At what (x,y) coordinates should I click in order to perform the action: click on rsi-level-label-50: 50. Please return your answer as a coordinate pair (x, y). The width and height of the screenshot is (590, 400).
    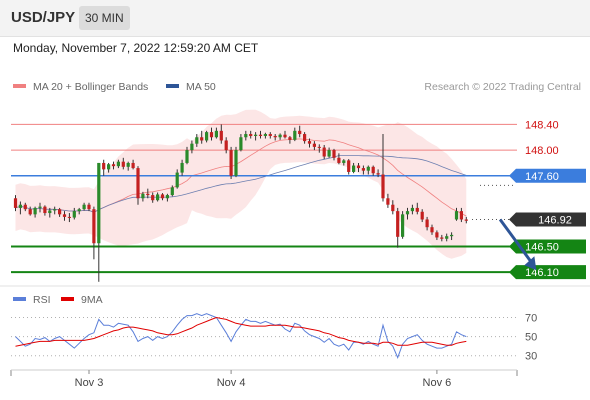
    Looking at the image, I should click on (531, 338).